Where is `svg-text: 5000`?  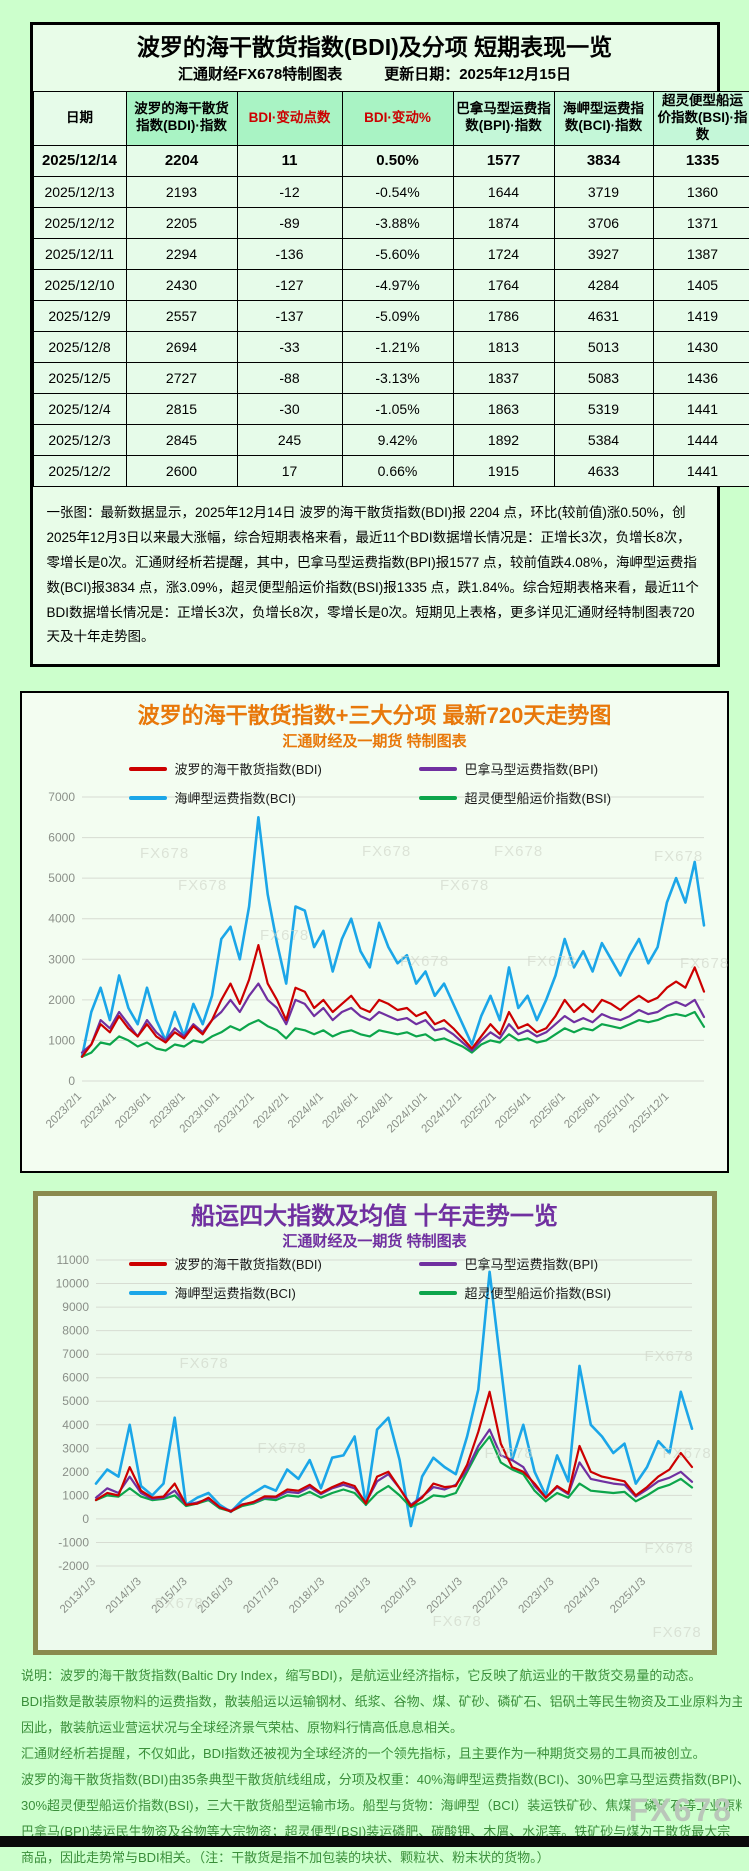 svg-text: 5000 is located at coordinates (61, 879).